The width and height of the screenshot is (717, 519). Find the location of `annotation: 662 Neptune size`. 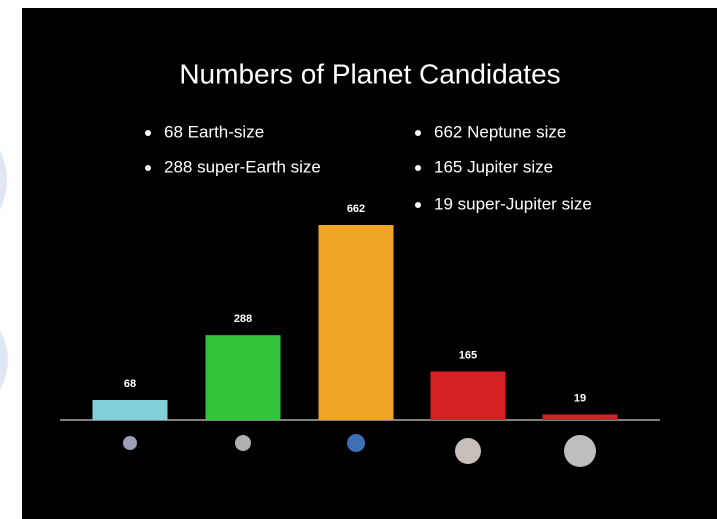

annotation: 662 Neptune size is located at coordinates (500, 131).